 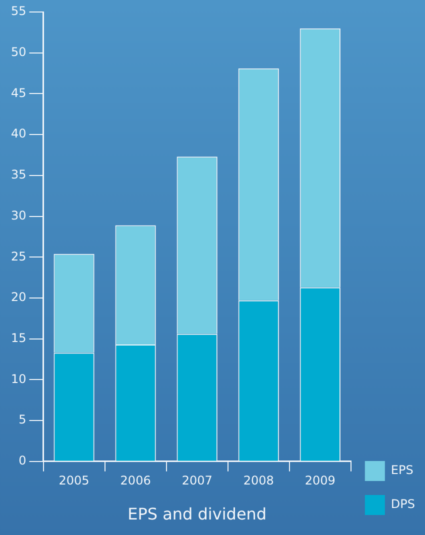 What do you see at coordinates (18, 379) in the screenshot?
I see `y-tick-label: 10` at bounding box center [18, 379].